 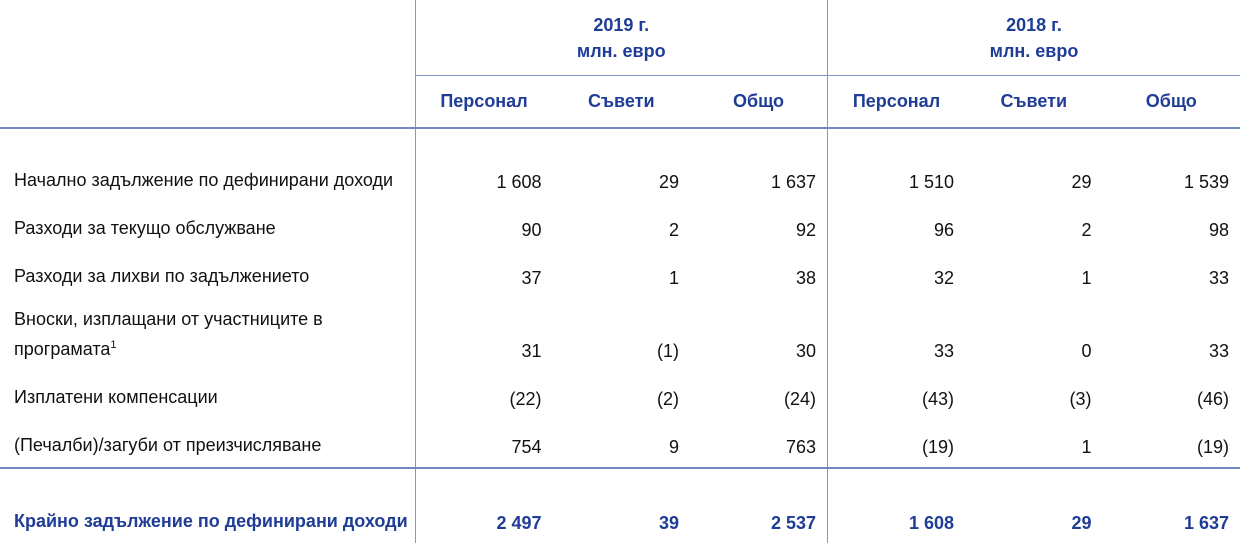 What do you see at coordinates (116, 397) in the screenshot?
I see `label-text: Изплатени компенсации` at bounding box center [116, 397].